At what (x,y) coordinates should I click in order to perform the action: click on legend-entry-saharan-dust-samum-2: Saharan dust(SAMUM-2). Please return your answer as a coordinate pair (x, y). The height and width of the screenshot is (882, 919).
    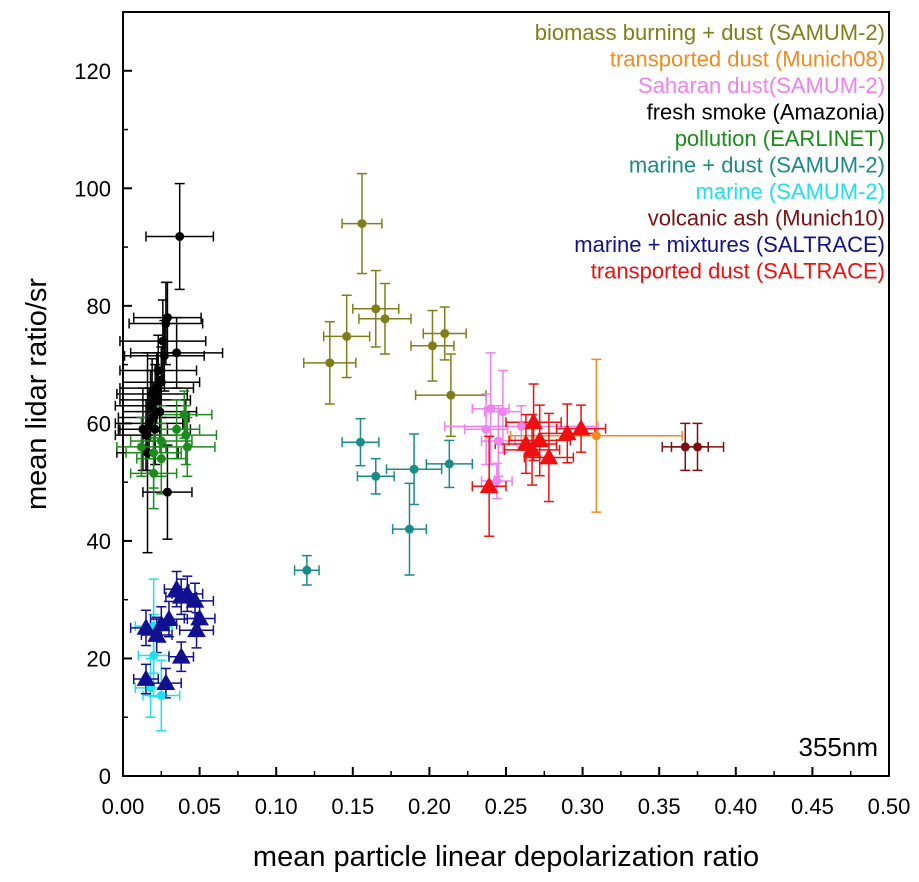
    Looking at the image, I should click on (761, 85).